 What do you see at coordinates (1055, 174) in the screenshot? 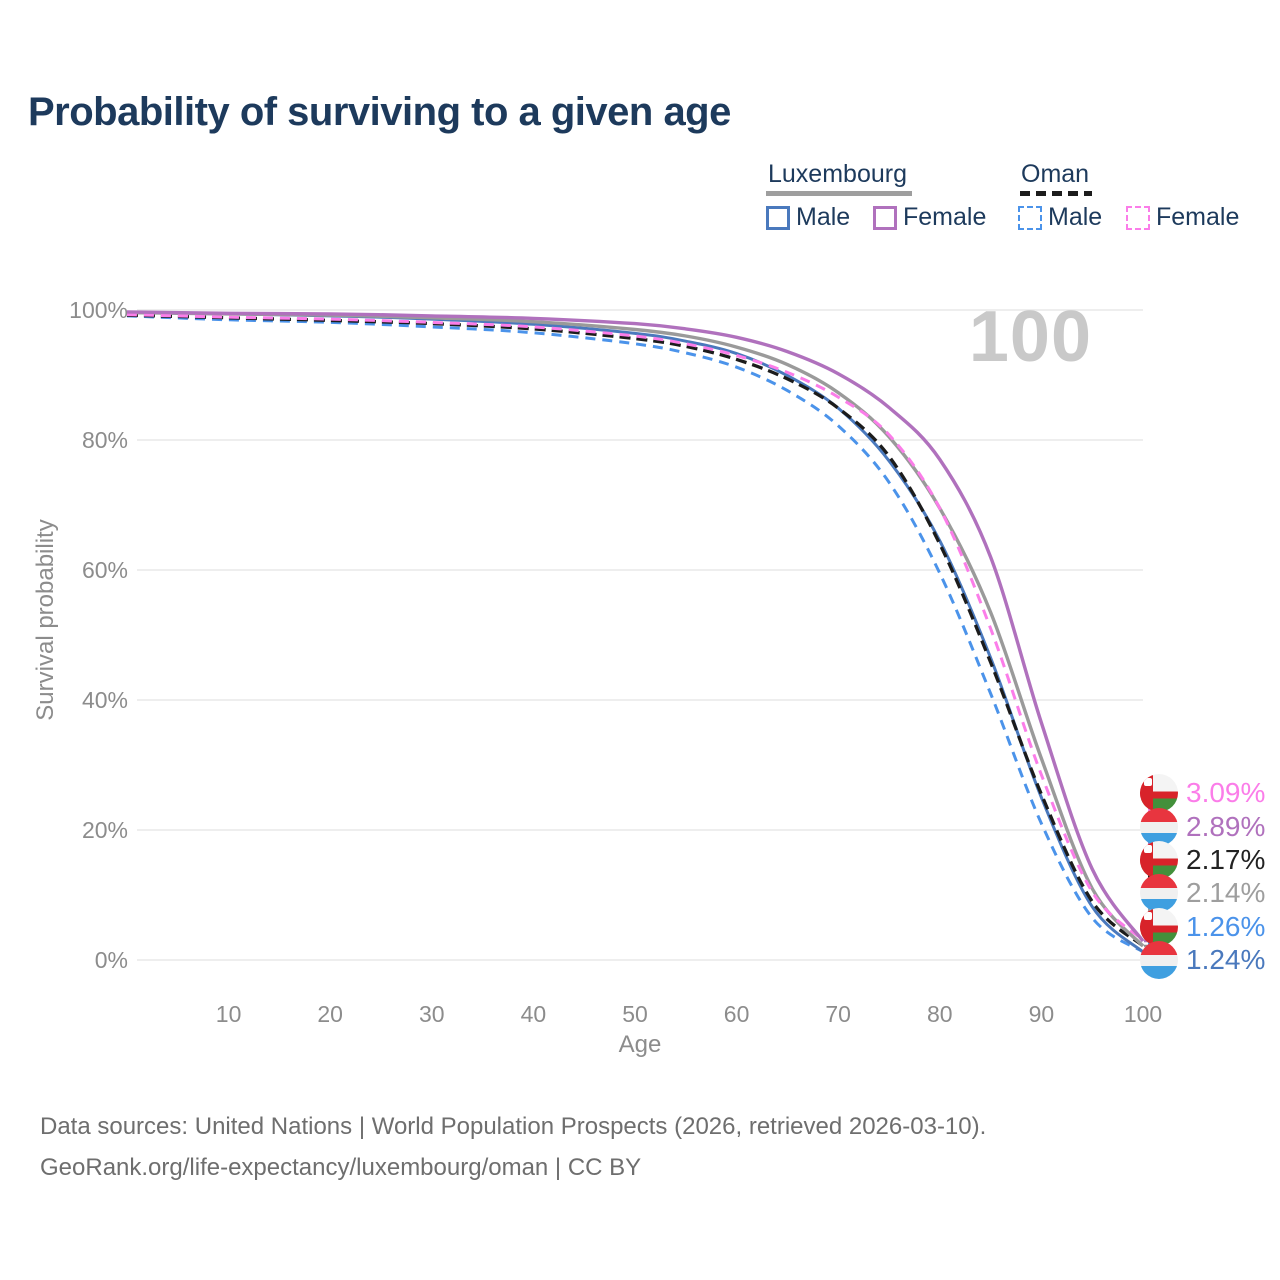
I see `legend-group-oman: Oman` at bounding box center [1055, 174].